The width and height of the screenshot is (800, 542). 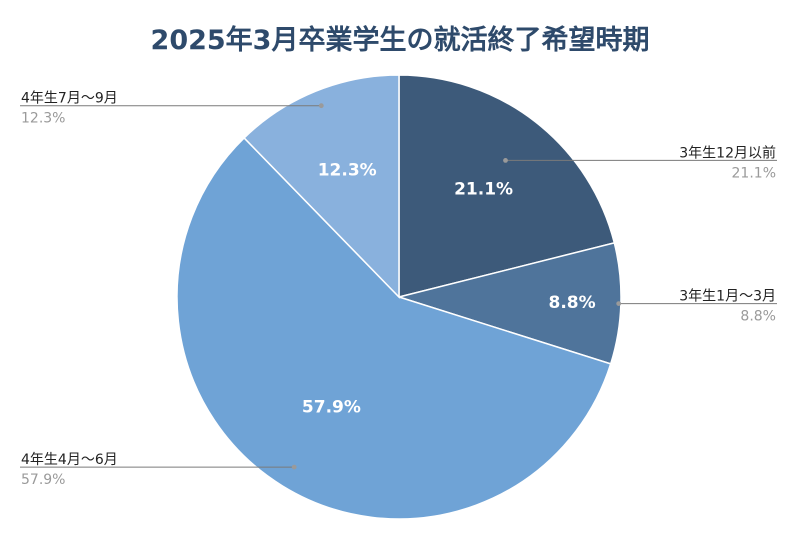 What do you see at coordinates (727, 152) in the screenshot?
I see `callout-category-label: 3年生12月以前` at bounding box center [727, 152].